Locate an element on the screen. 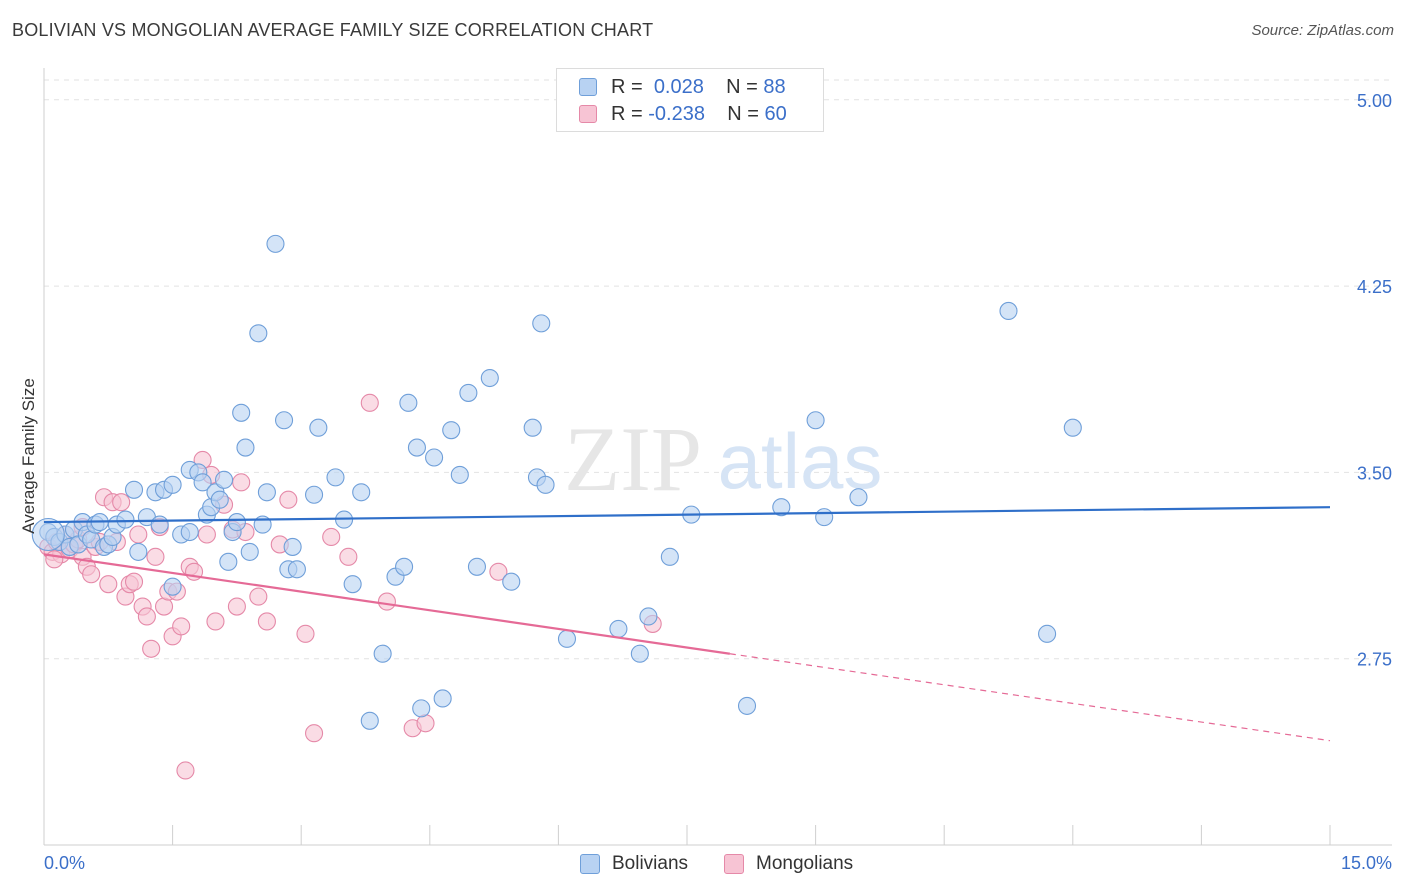 This screenshot has height=892, width=1406. legend-n-value: 88 is located at coordinates (774, 86).